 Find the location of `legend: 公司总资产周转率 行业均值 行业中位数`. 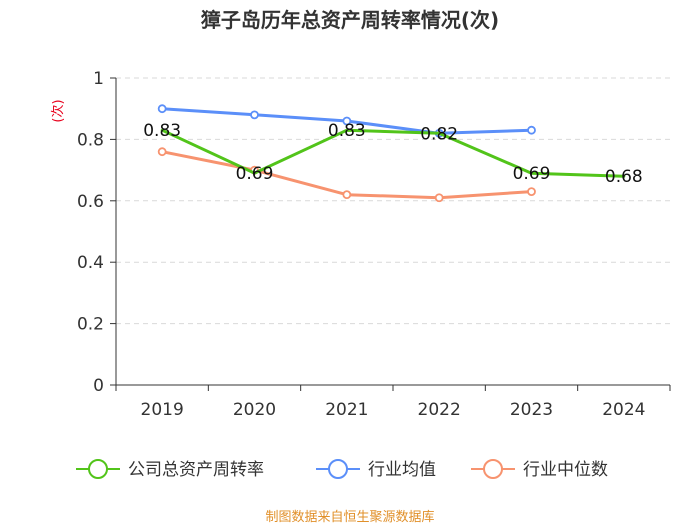

legend: 公司总资产周转率 行业均值 行业中位数 is located at coordinates (342, 469).